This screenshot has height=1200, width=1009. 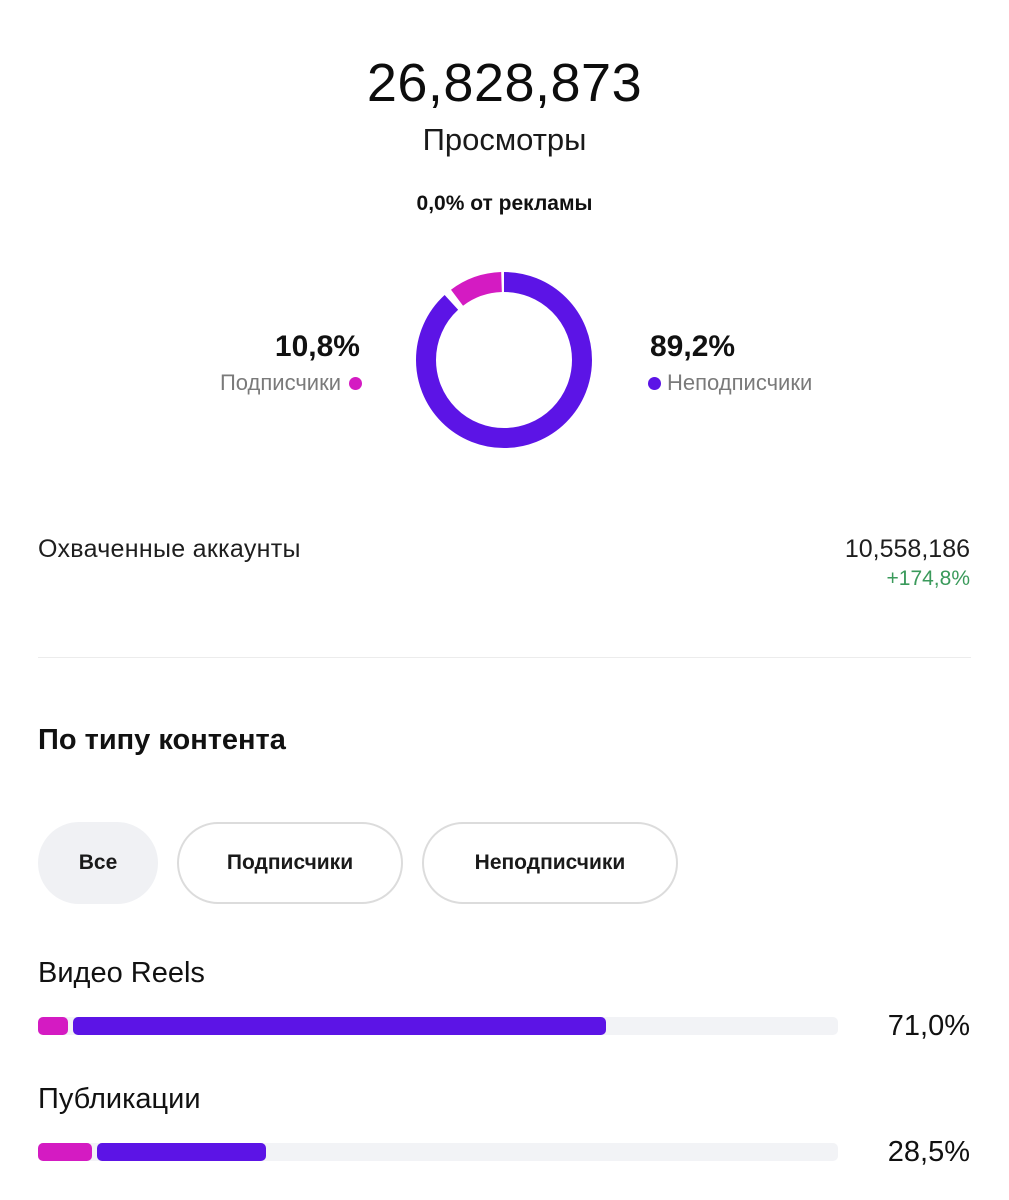 I want to click on content-bar-reels-non-subscribers, so click(x=339, y=1026).